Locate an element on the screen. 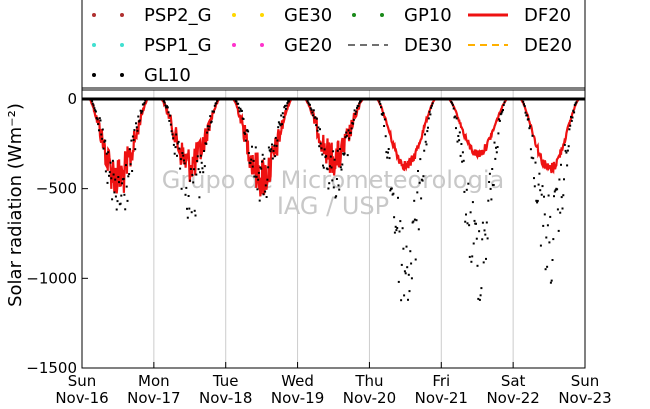 The image size is (650, 409). legend-marker-ge20 is located at coordinates (234, 45).